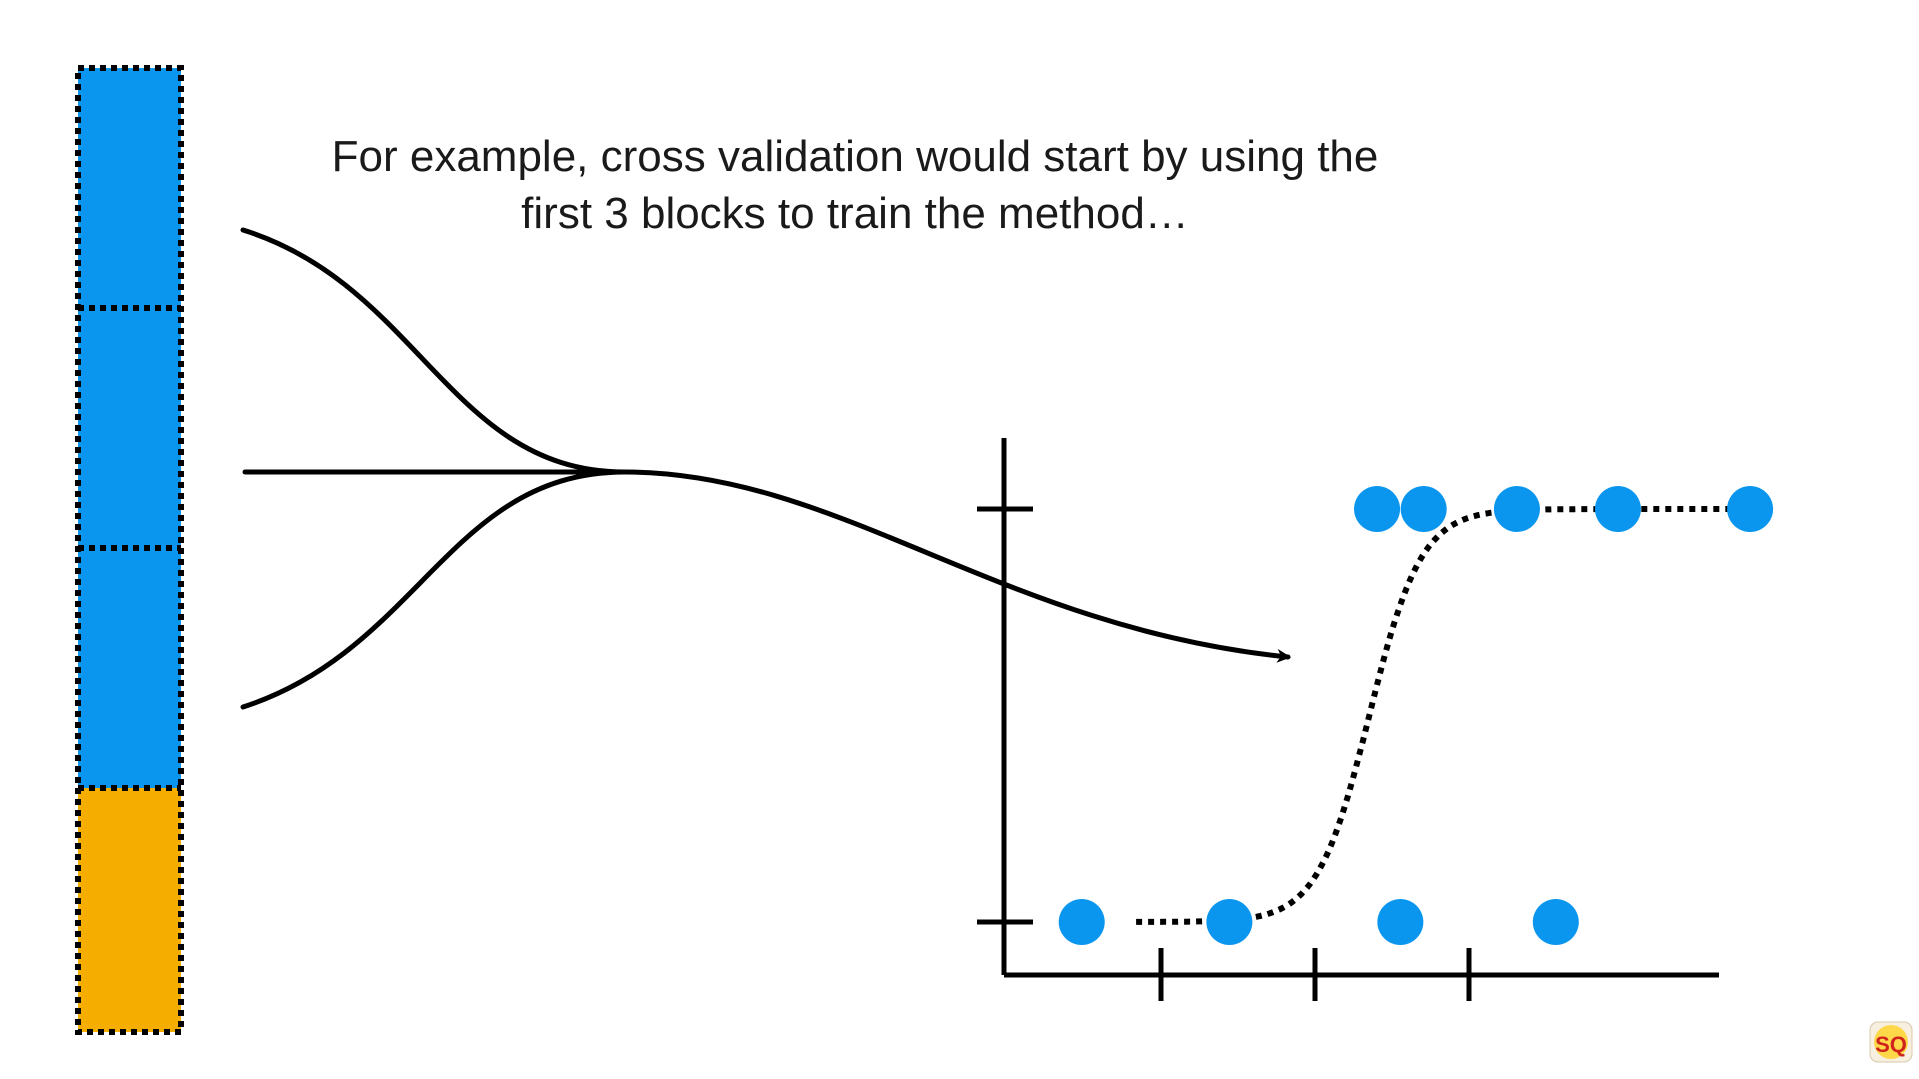 The width and height of the screenshot is (1919, 1079). Describe the element at coordinates (434, 589) in the screenshot. I see `flow-curve-bottom` at that location.